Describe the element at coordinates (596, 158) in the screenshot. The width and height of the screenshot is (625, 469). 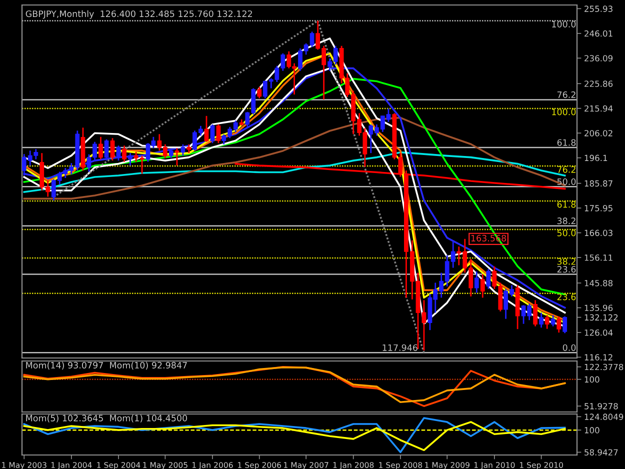
I see `y-tick-label: 196.1` at that location.